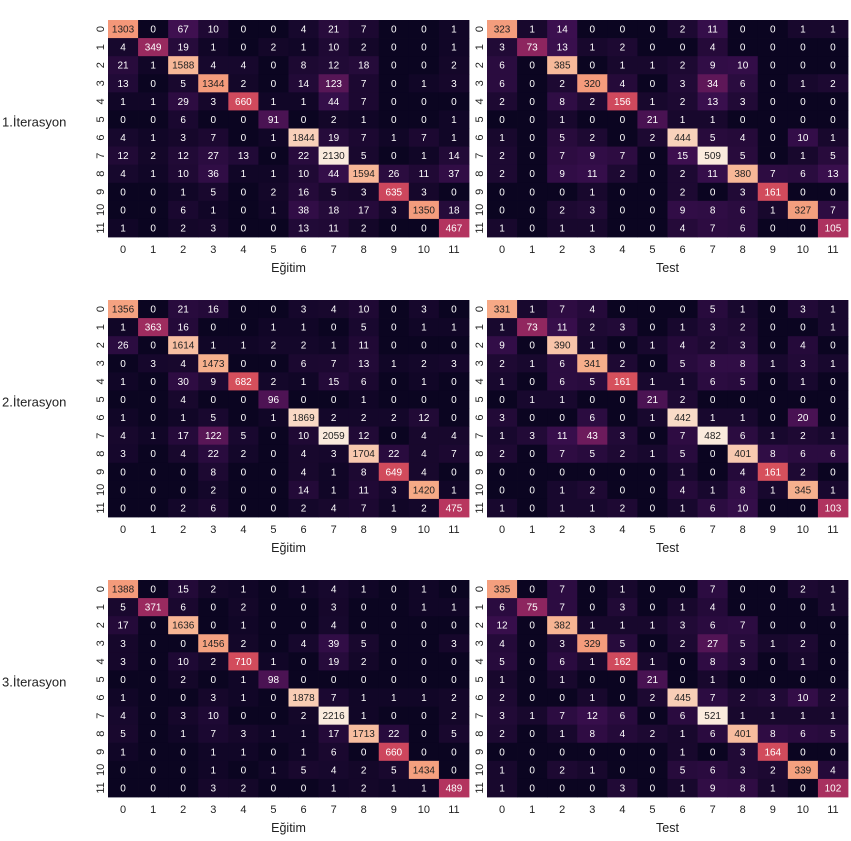 Image resolution: width=851 pixels, height=841 pixels. What do you see at coordinates (454, 210) in the screenshot?
I see `cell-value: 18` at bounding box center [454, 210].